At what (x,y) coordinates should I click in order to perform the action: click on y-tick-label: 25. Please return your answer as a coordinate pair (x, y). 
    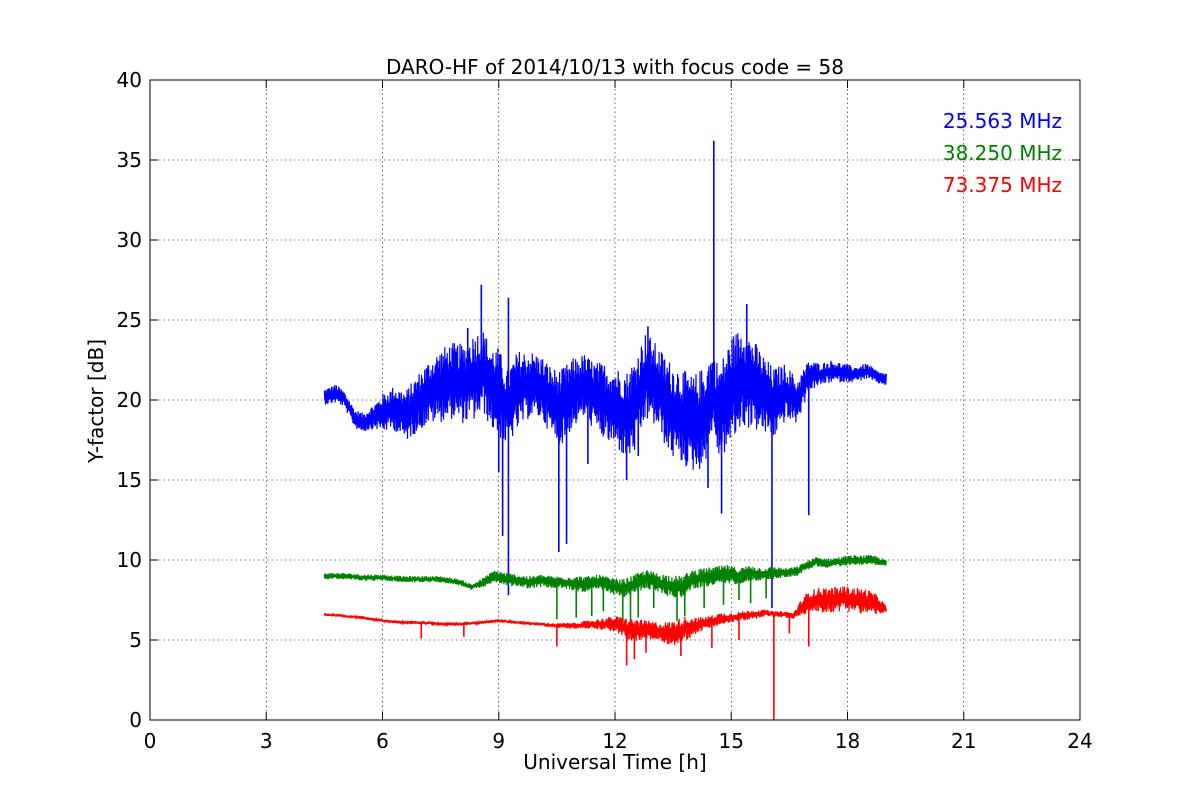
    Looking at the image, I should click on (129, 320).